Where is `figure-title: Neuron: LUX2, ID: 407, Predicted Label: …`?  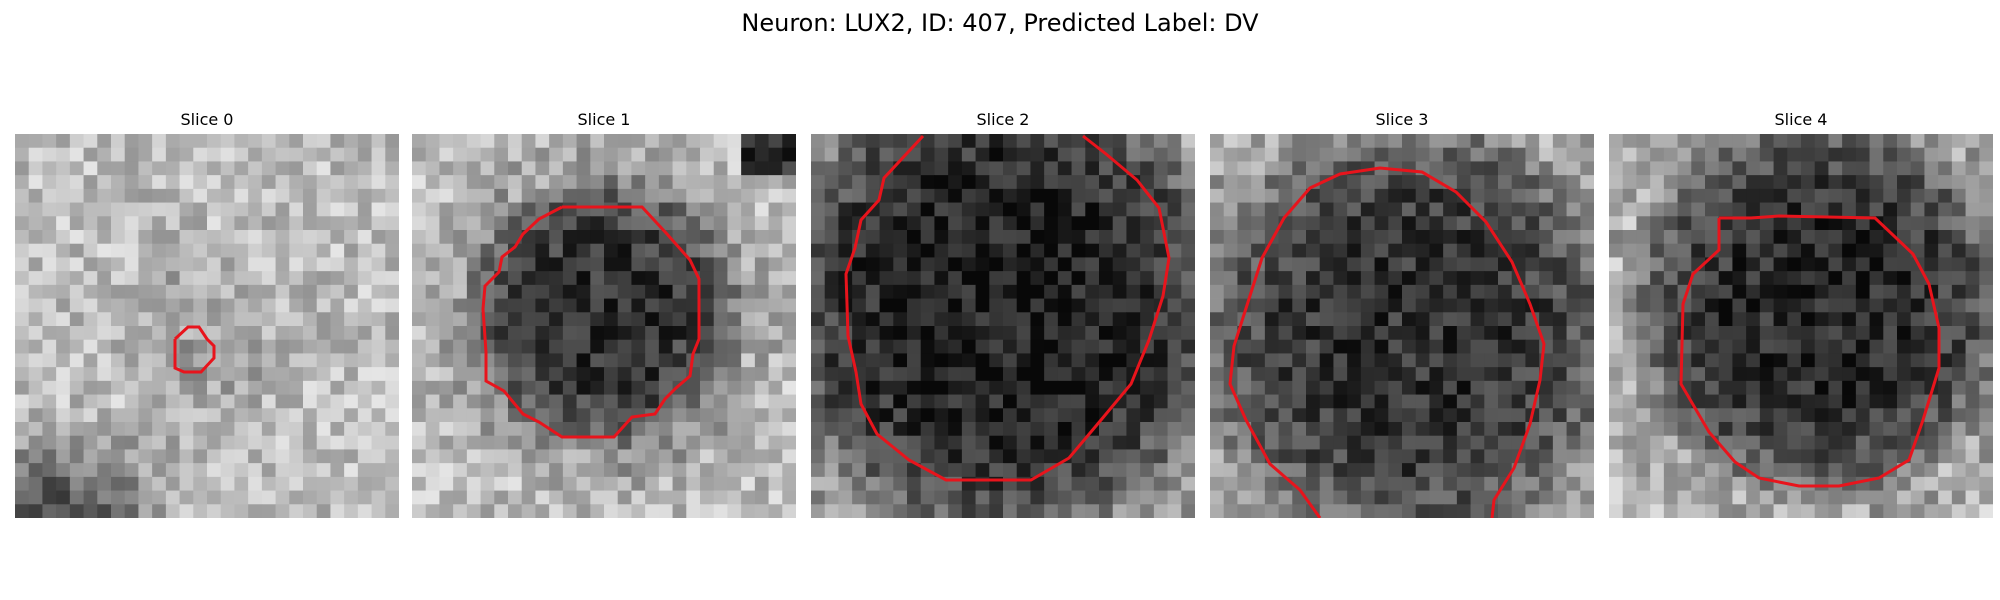 figure-title: Neuron: LUX2, ID: 407, Predicted Label: … is located at coordinates (1000, 23).